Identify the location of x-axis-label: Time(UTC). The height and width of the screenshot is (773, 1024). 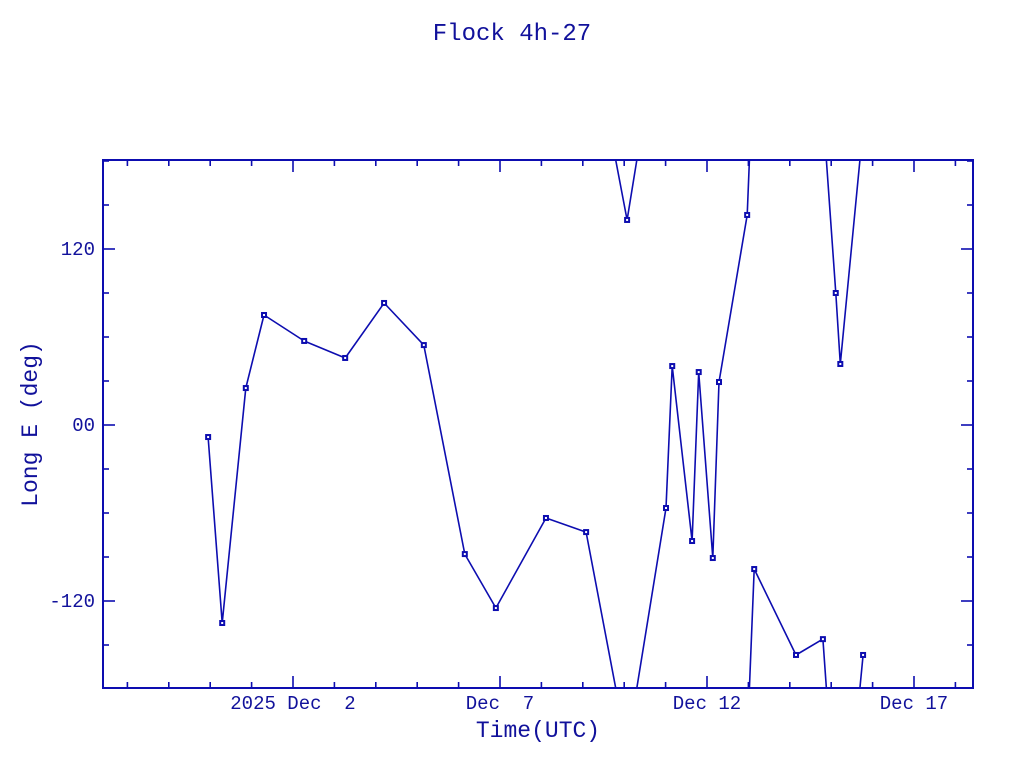
(538, 731).